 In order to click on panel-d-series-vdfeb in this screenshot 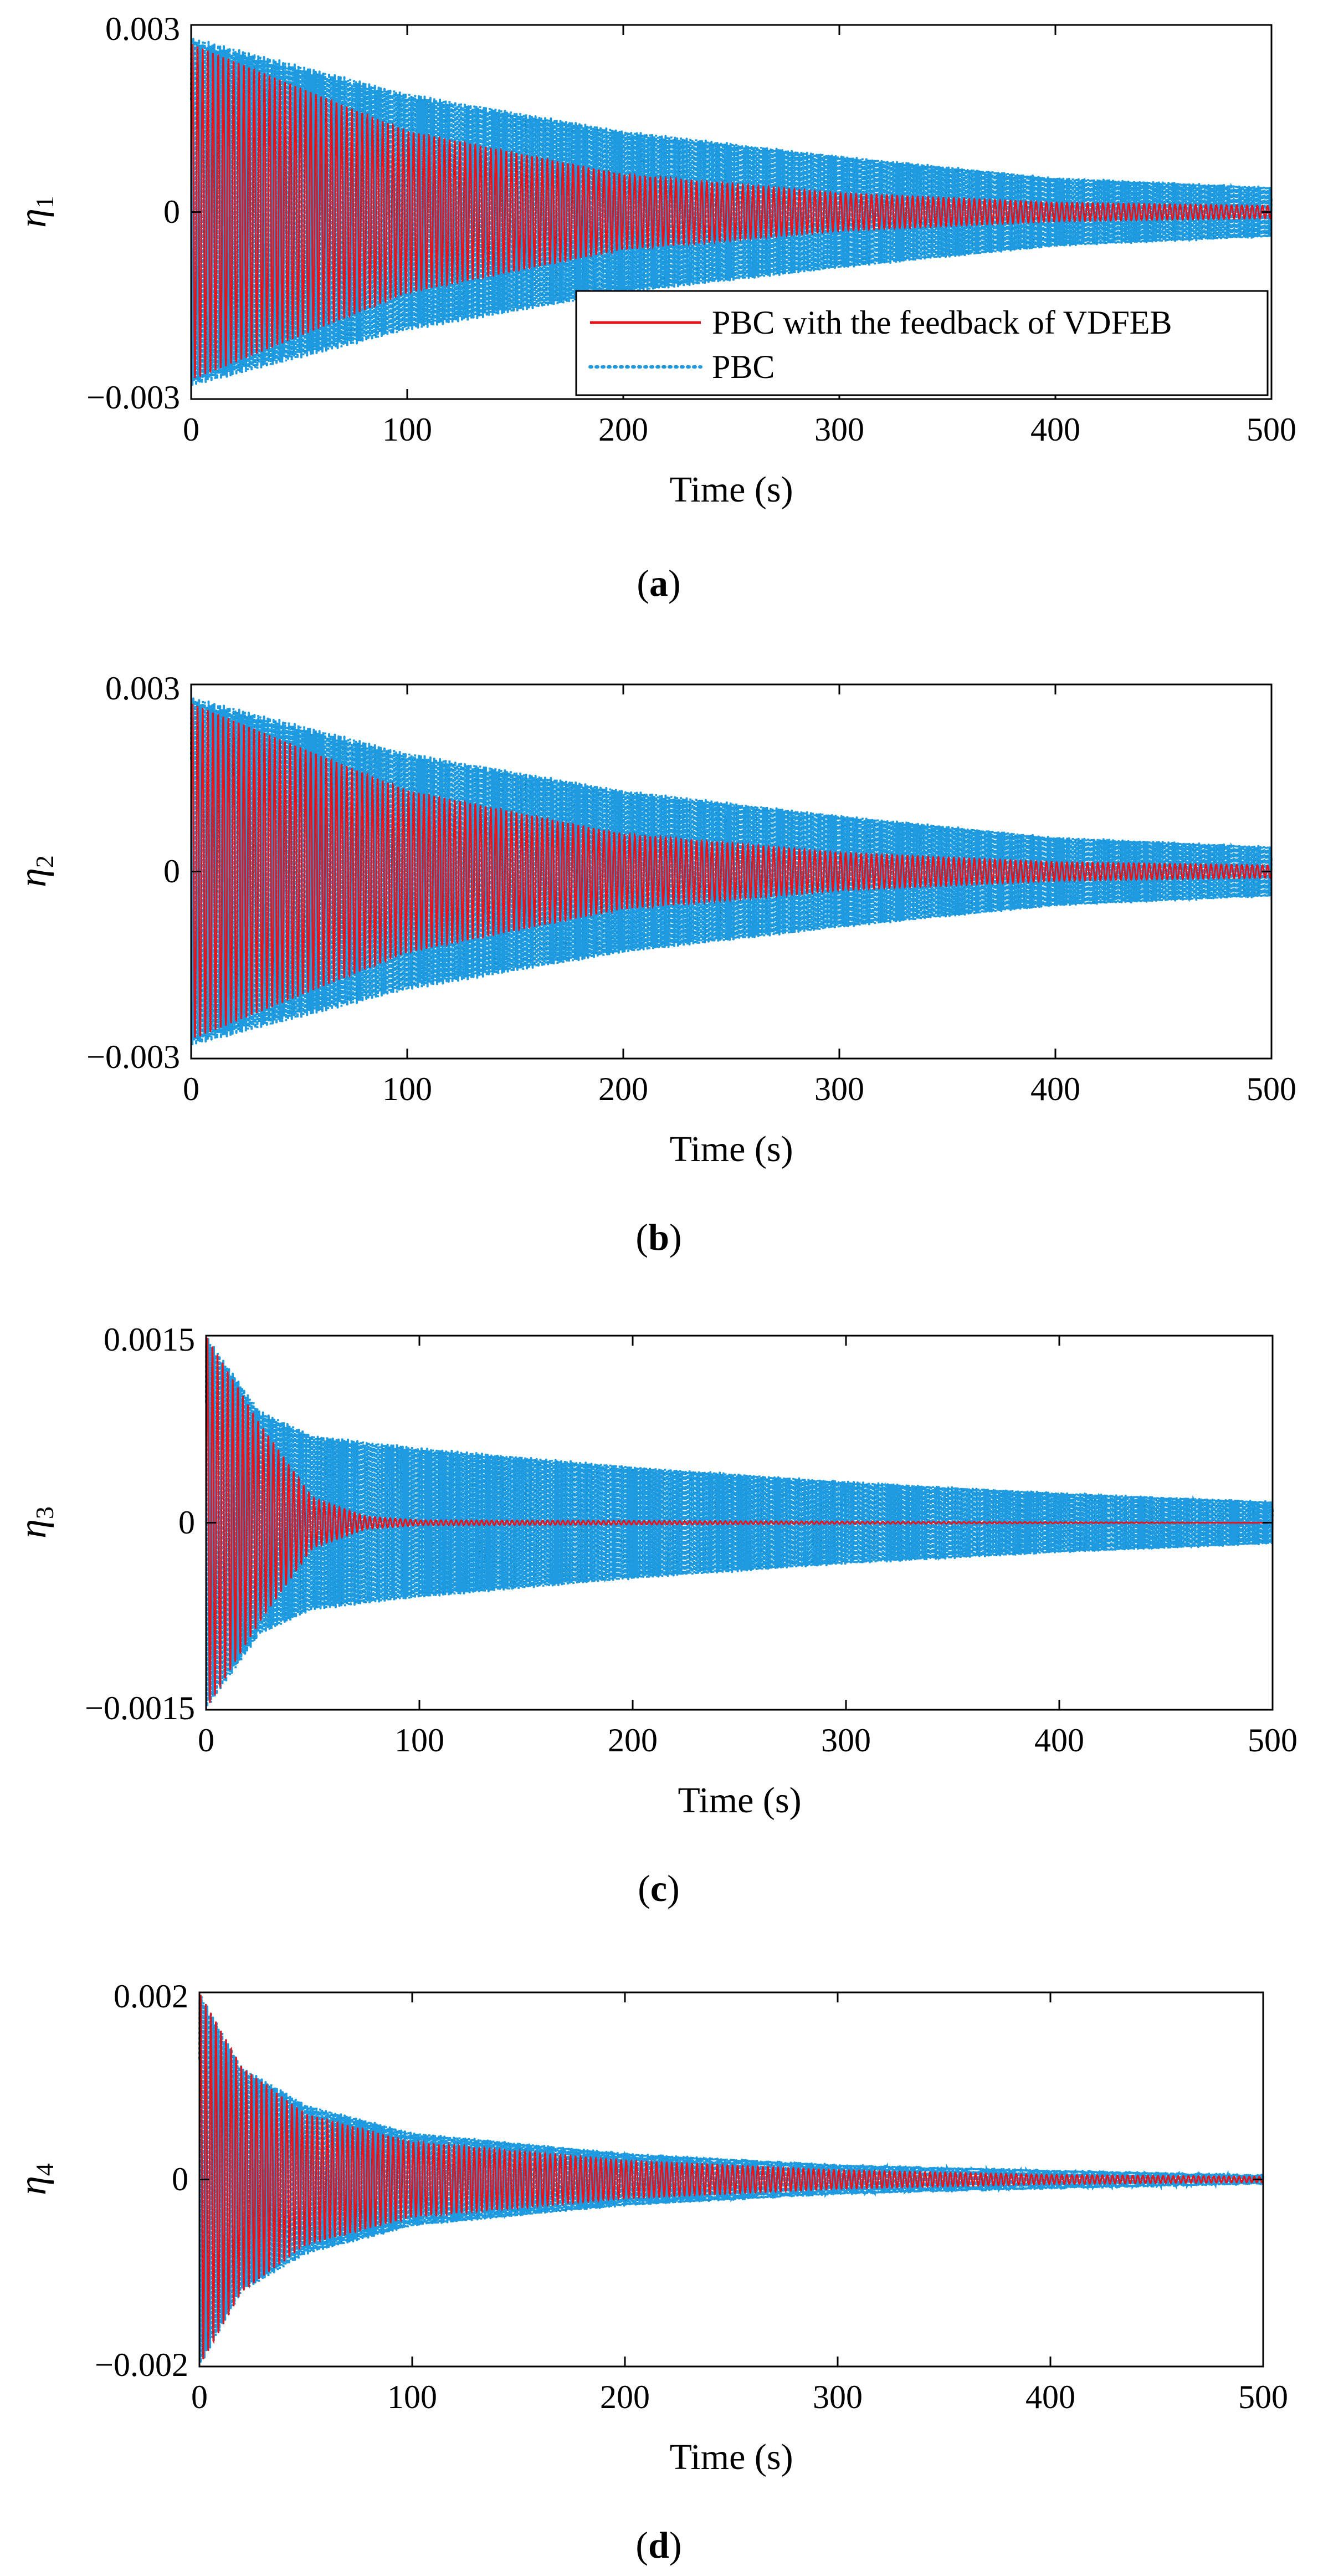, I will do `click(731, 2177)`.